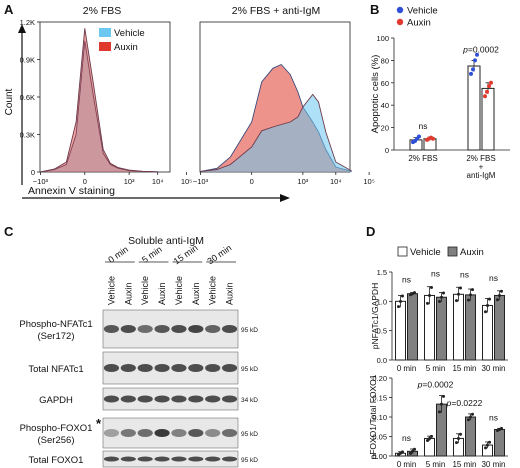 The image size is (520, 468). I want to click on histogram-x-label: Annexin V staining, so click(71, 191).